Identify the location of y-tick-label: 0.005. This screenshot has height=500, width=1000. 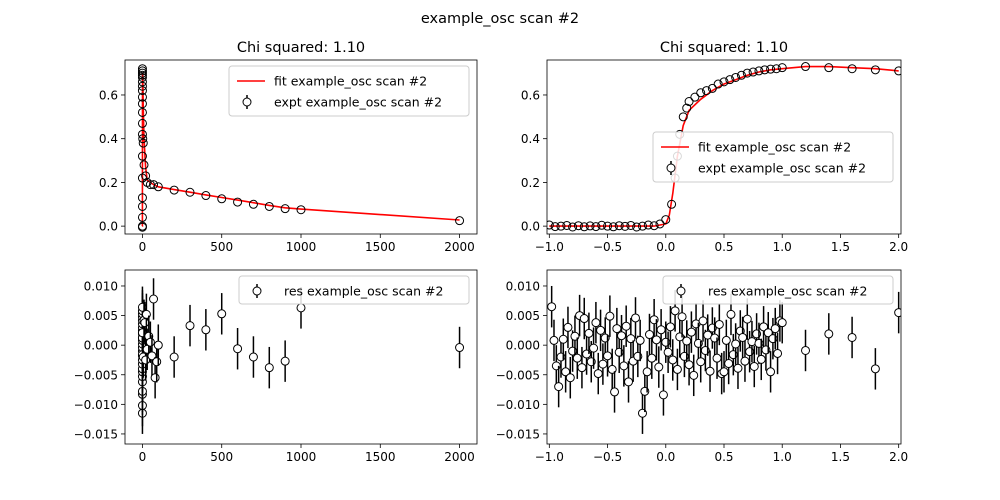
(523, 316).